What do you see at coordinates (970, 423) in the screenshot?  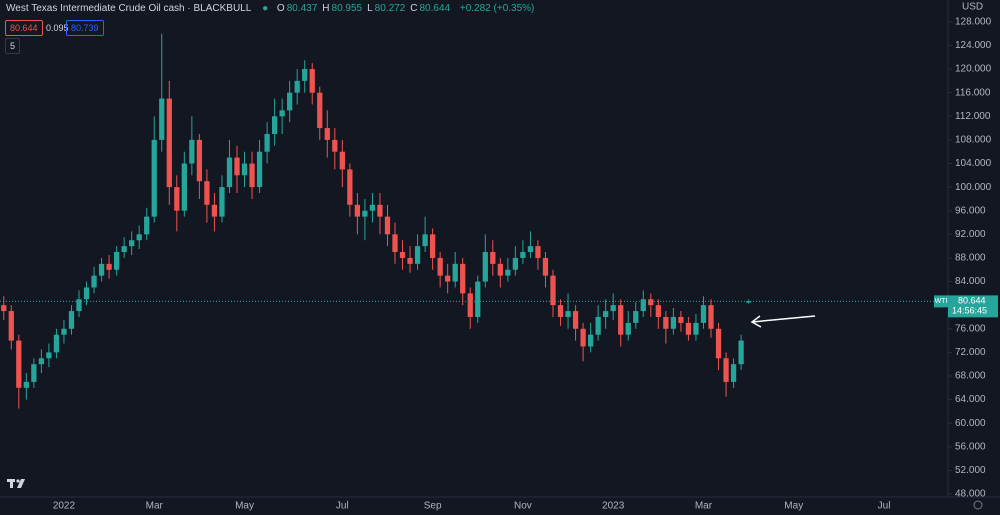 I see `y-tick-label: 60.000` at bounding box center [970, 423].